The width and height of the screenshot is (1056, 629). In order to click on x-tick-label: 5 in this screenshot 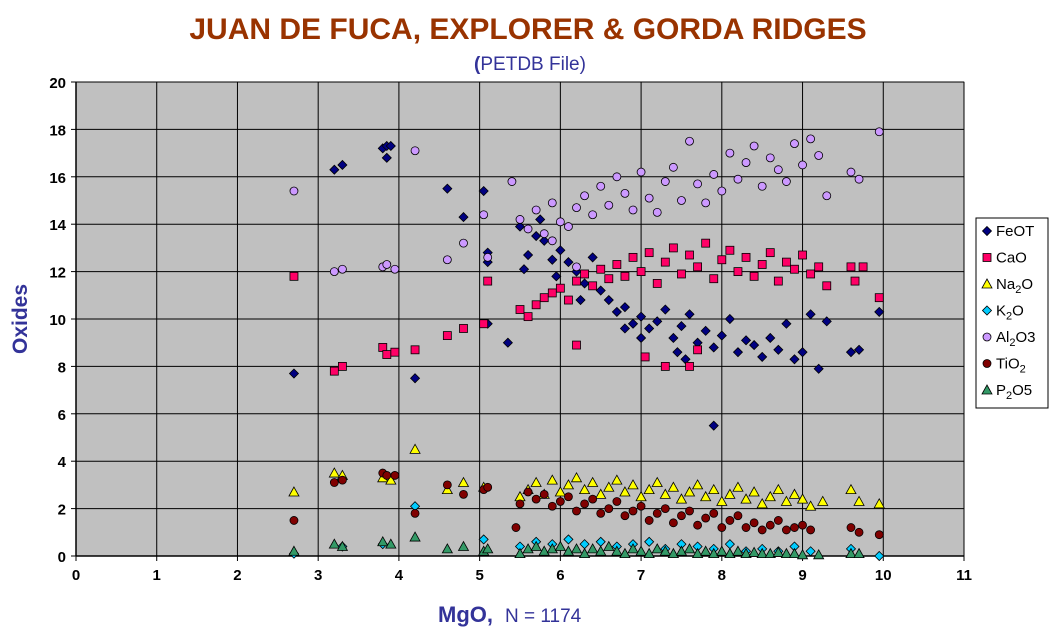, I will do `click(479, 575)`.